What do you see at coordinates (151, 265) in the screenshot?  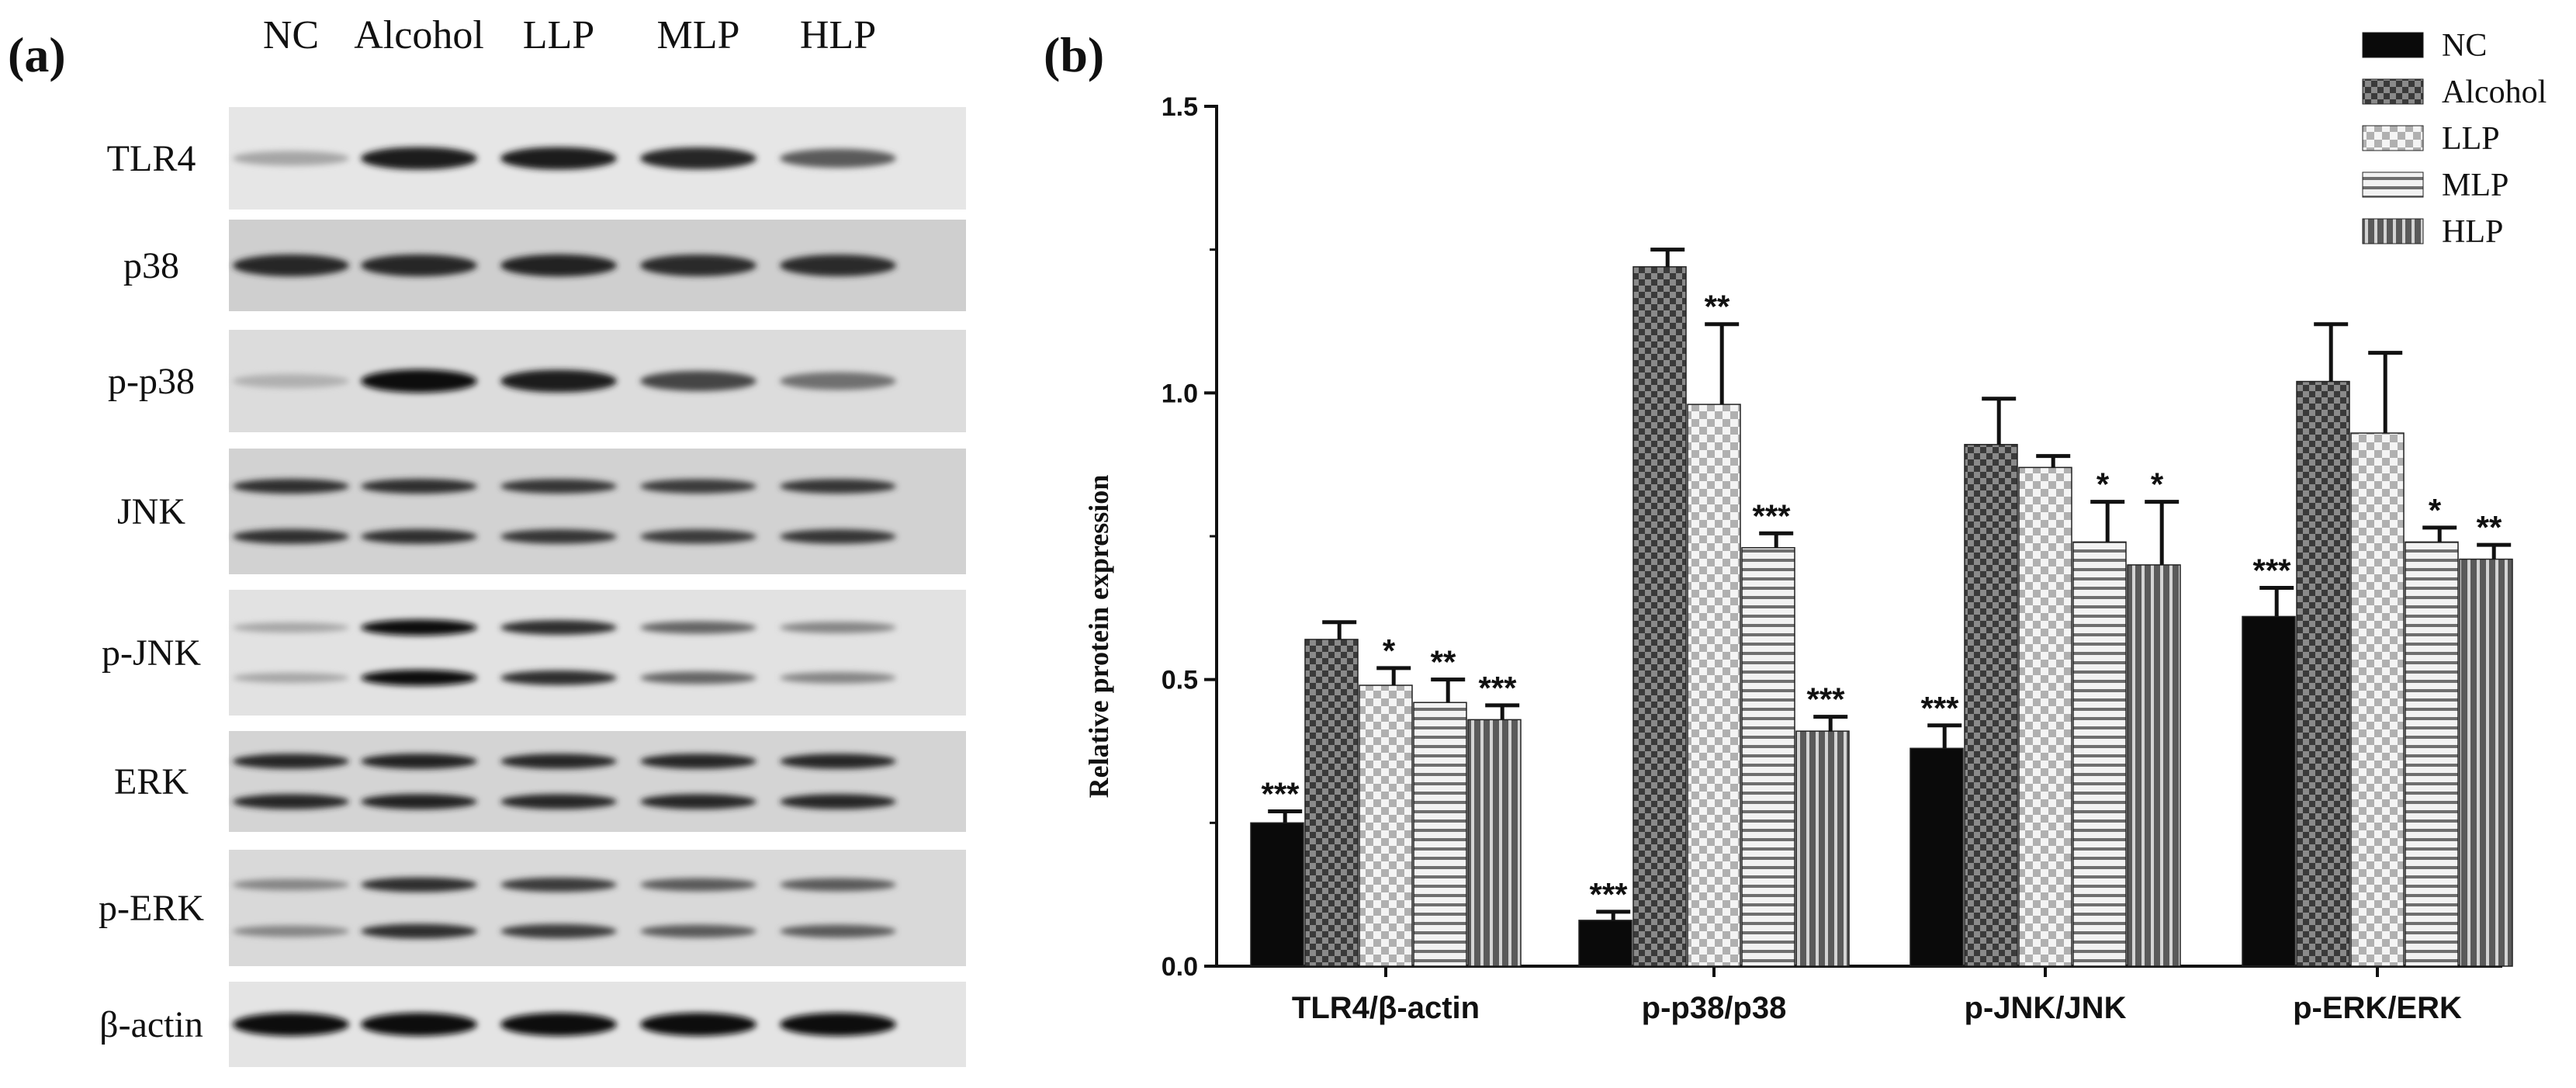 I see `blot-row-label: p38` at bounding box center [151, 265].